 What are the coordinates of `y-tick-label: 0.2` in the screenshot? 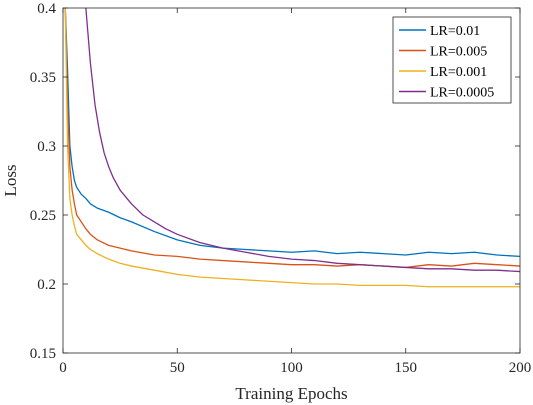 It's located at (46, 285).